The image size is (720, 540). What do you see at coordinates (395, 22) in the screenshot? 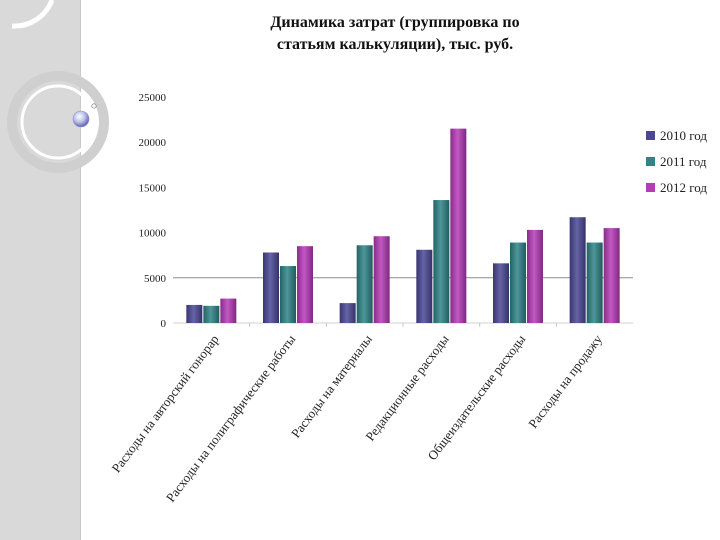
I see `chart-title-line-1: Динамика затрат (группировка по` at bounding box center [395, 22].